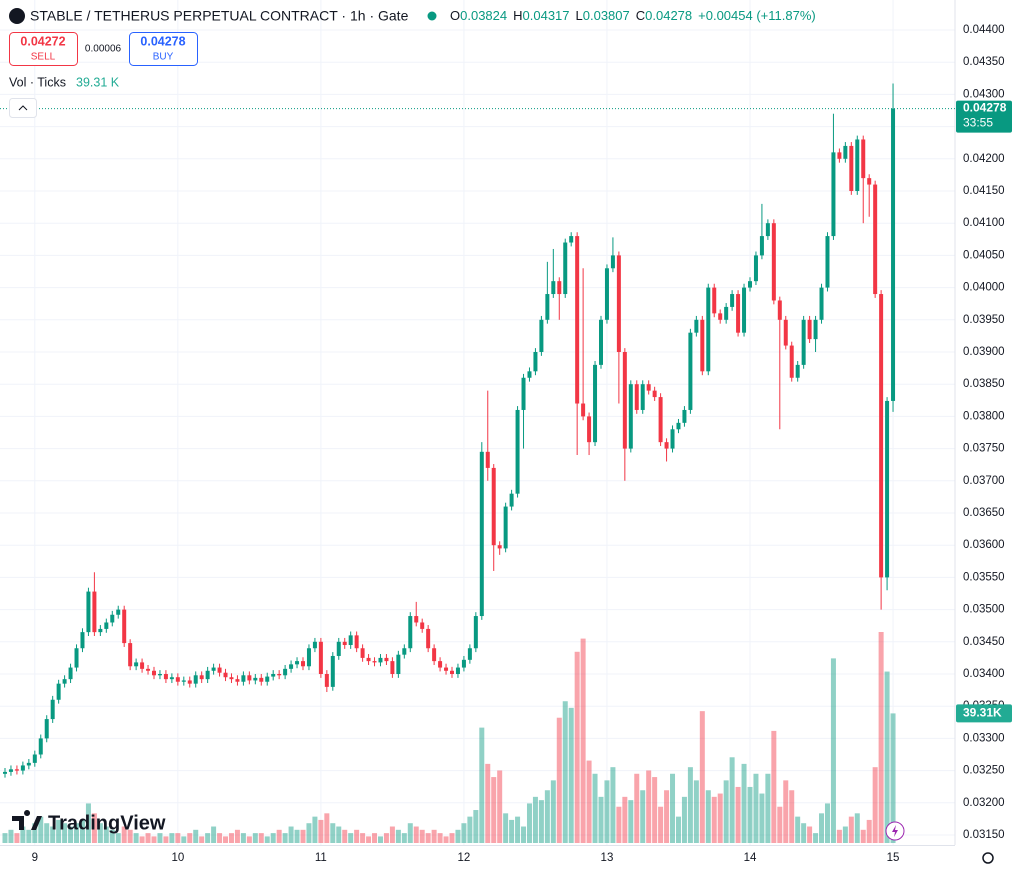 Image resolution: width=1018 pixels, height=872 pixels. I want to click on volume-legend-value: 39.31 K, so click(98, 82).